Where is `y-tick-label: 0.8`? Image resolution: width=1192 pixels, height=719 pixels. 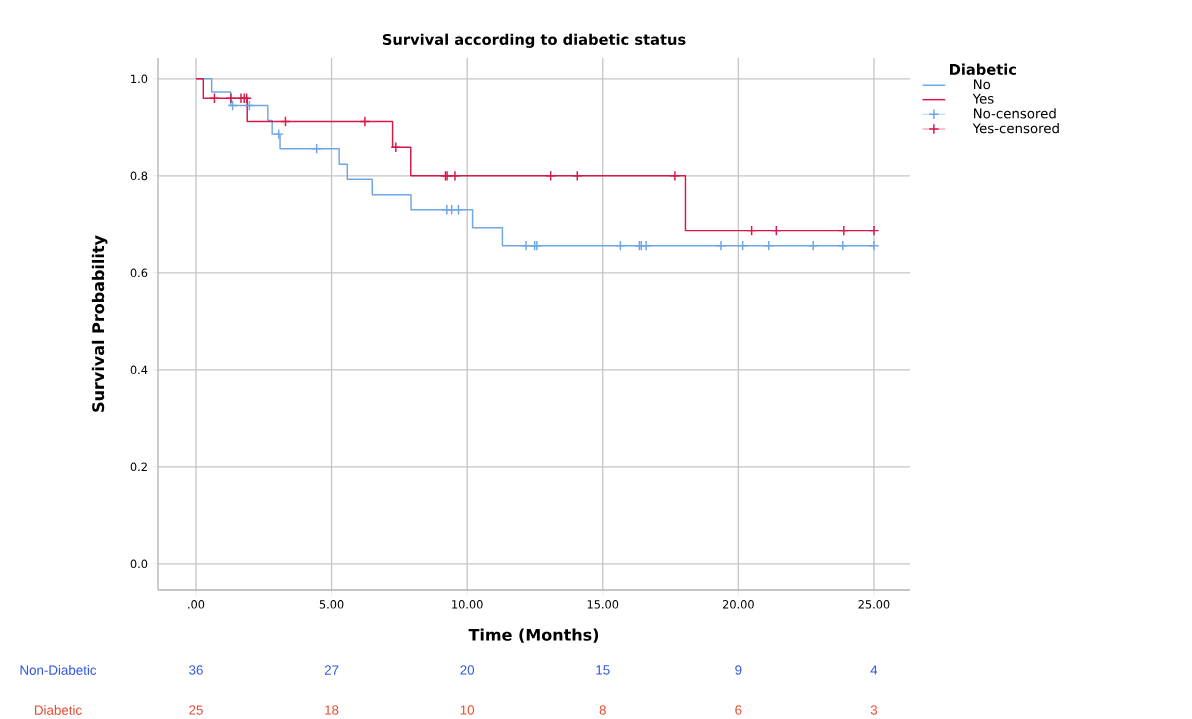
y-tick-label: 0.8 is located at coordinates (139, 175).